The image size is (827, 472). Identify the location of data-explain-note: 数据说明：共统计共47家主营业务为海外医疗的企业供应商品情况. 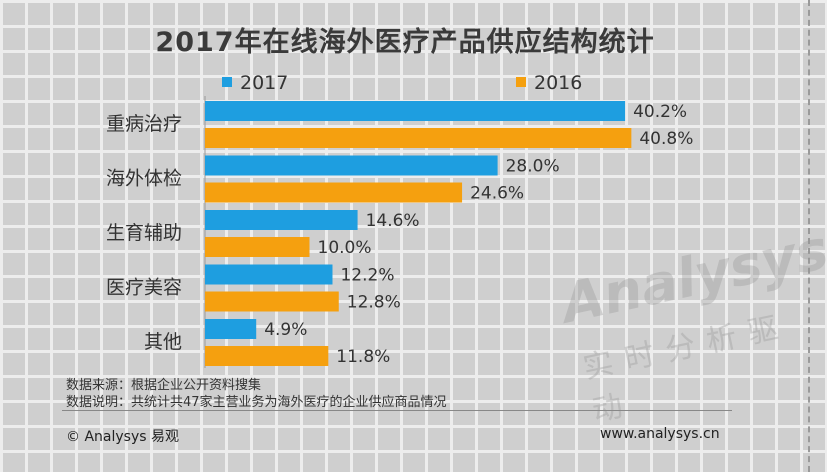
(256, 402).